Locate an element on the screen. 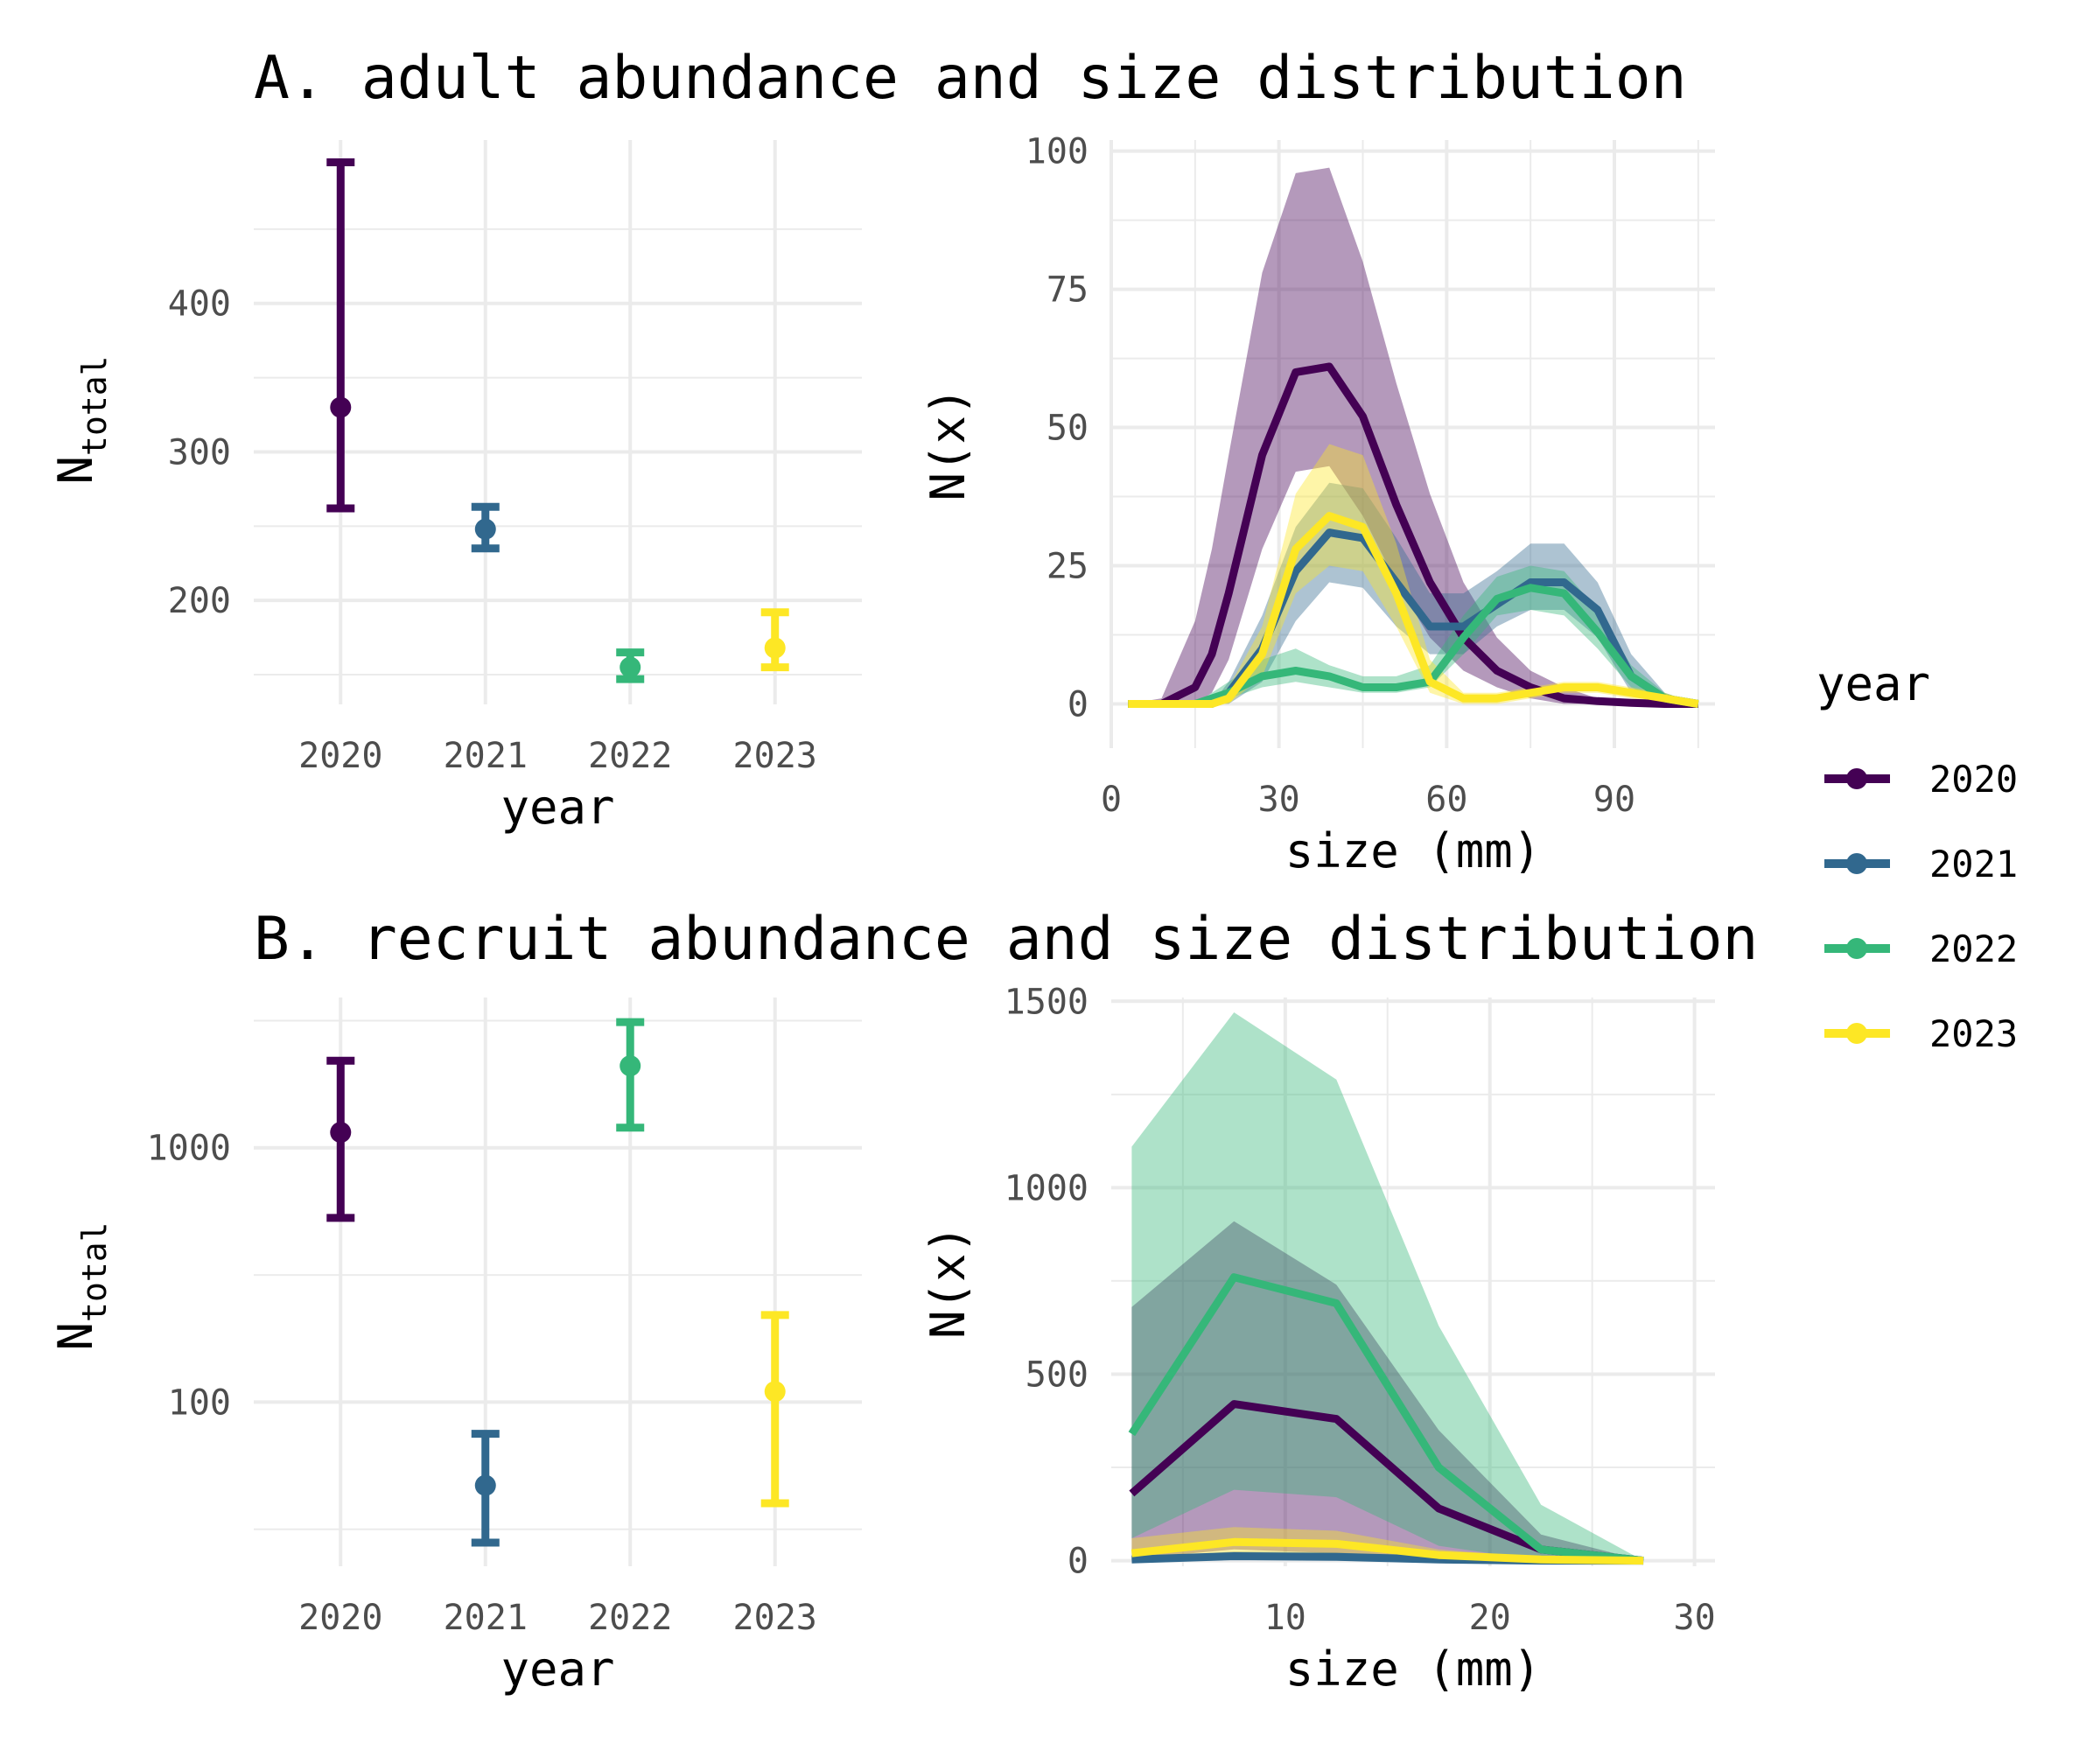  ci-ribbon-2023 is located at coordinates (1387, 1544).